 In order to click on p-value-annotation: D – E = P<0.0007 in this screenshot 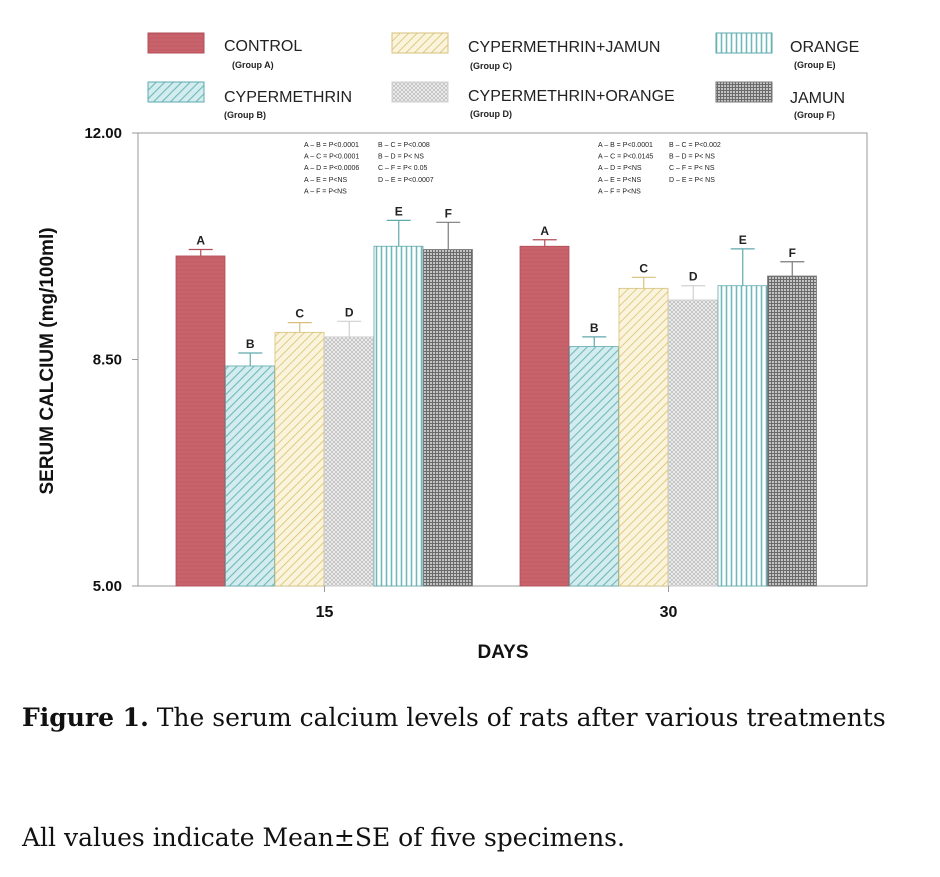, I will do `click(406, 180)`.